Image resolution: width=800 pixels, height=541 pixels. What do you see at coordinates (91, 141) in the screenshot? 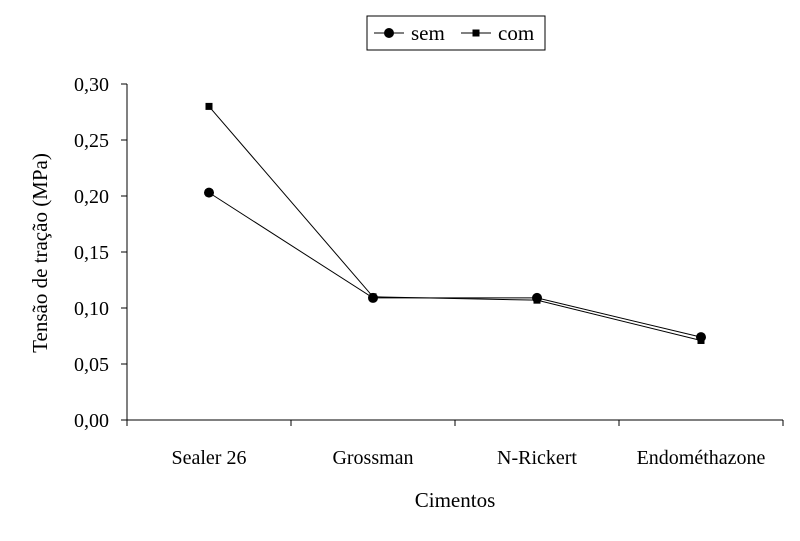
I see `y-tick-label: 0,25` at bounding box center [91, 141].